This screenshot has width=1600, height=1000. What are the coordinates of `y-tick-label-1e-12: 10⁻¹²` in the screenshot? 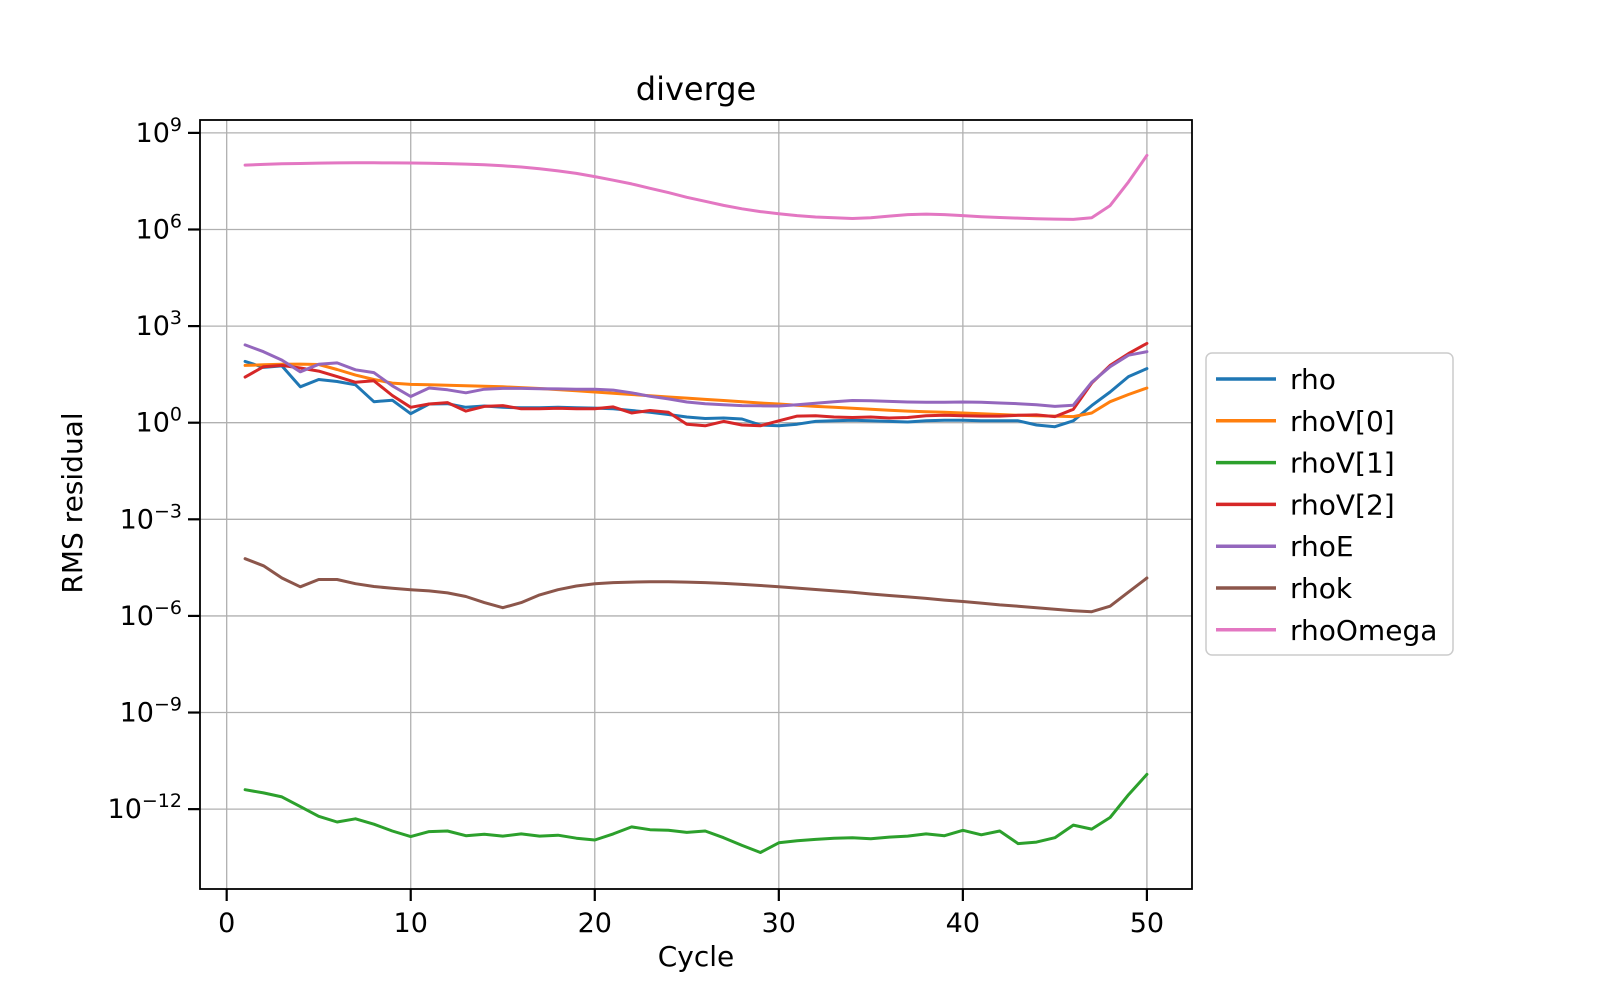 It's located at (145, 807).